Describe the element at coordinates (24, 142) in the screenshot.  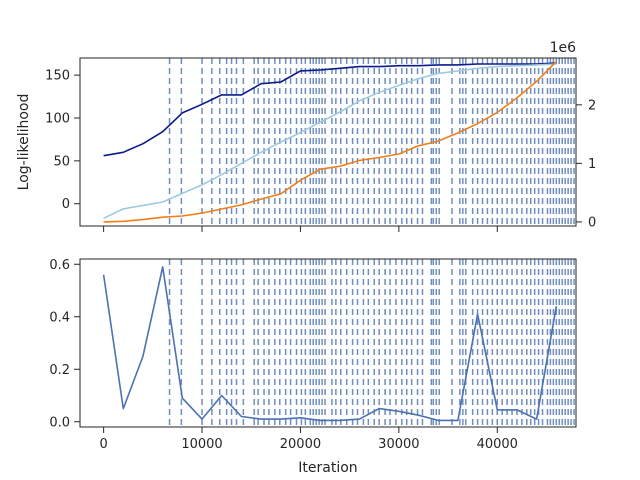
I see `top-y-axis-label: Log-likelihood` at that location.